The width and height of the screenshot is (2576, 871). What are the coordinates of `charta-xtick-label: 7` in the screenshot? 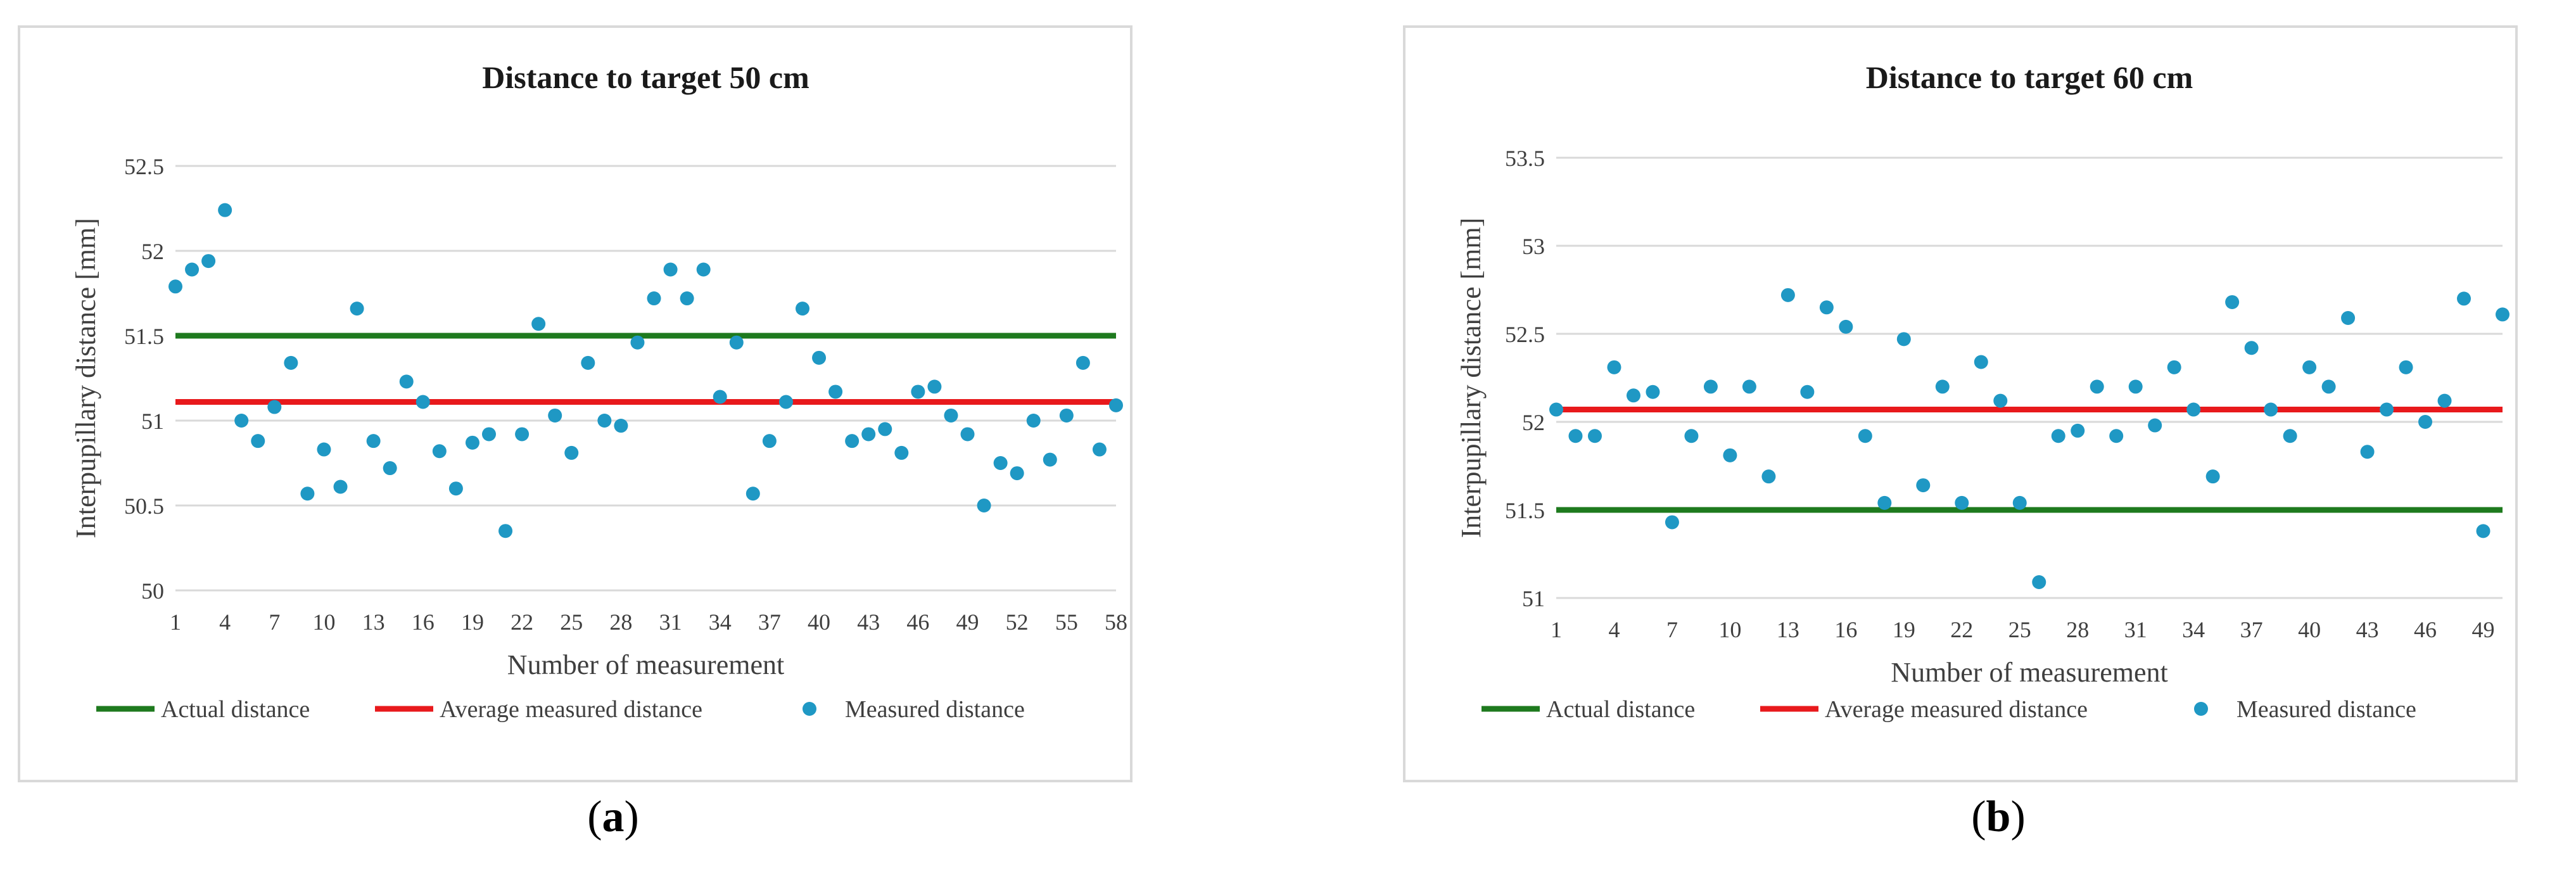 It's located at (274, 622).